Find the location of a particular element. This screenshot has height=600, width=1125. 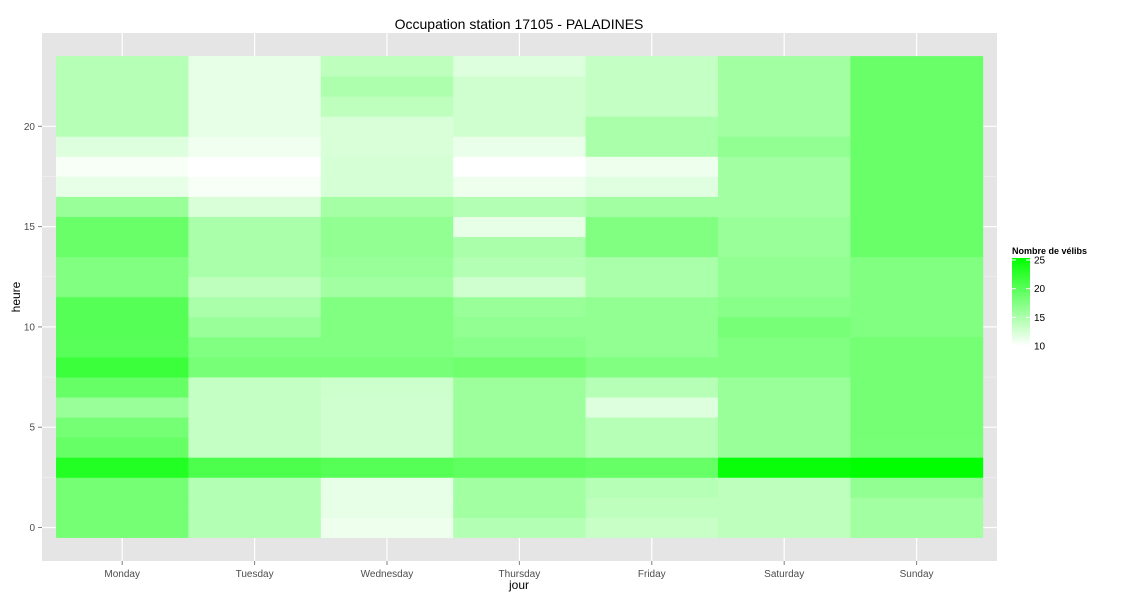

legend-colorbar is located at coordinates (1021, 302).